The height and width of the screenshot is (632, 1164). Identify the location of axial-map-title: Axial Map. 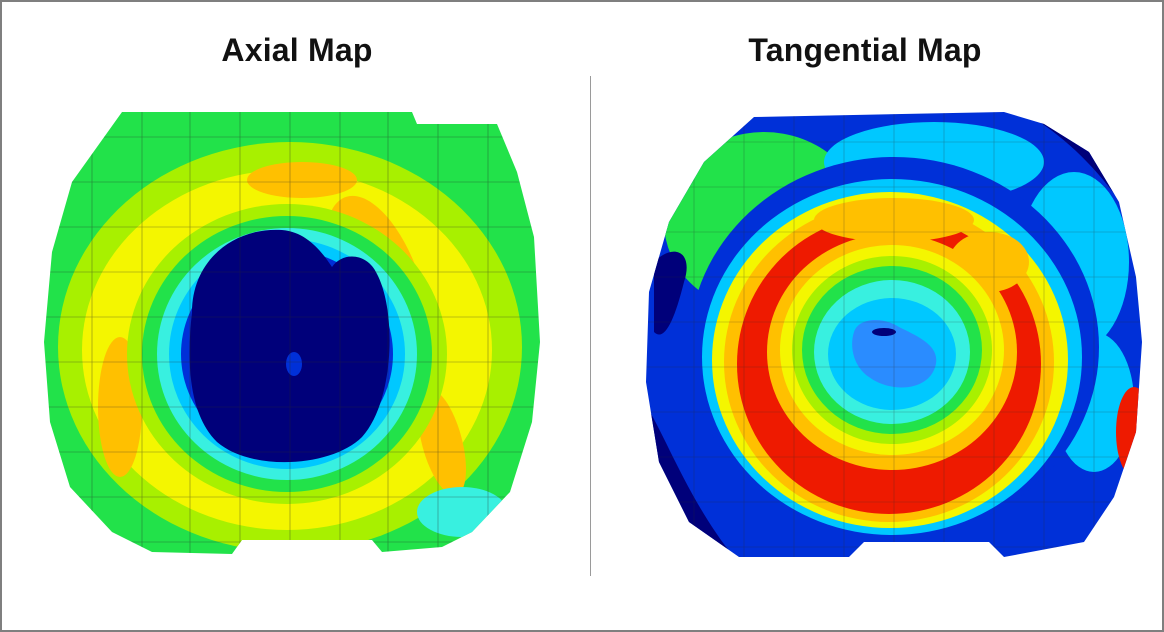
(297, 50).